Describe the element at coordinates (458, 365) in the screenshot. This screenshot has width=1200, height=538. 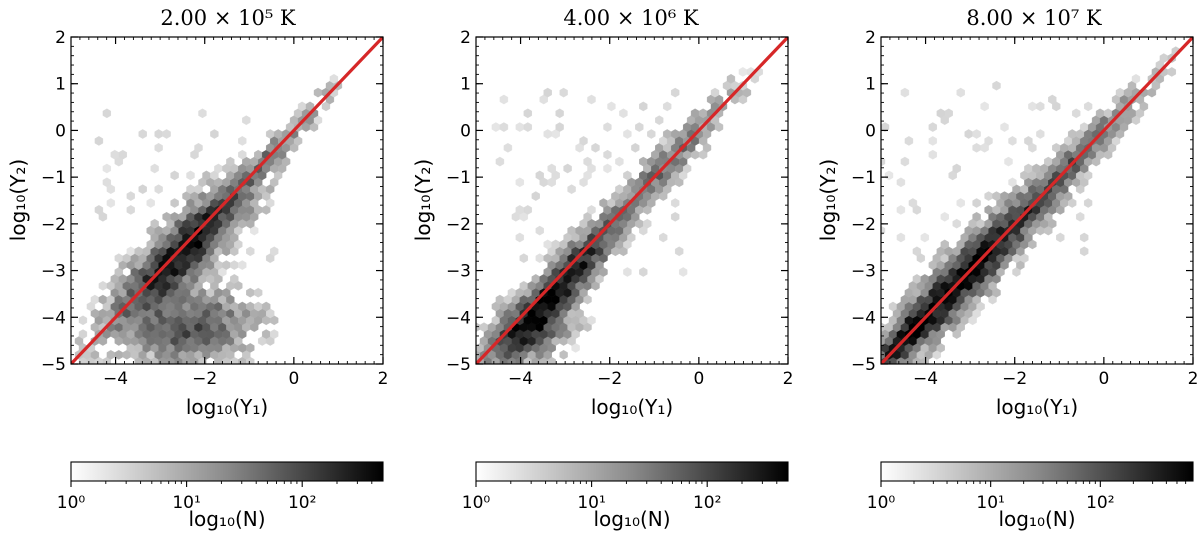
I see `y-tick-label: −5` at that location.